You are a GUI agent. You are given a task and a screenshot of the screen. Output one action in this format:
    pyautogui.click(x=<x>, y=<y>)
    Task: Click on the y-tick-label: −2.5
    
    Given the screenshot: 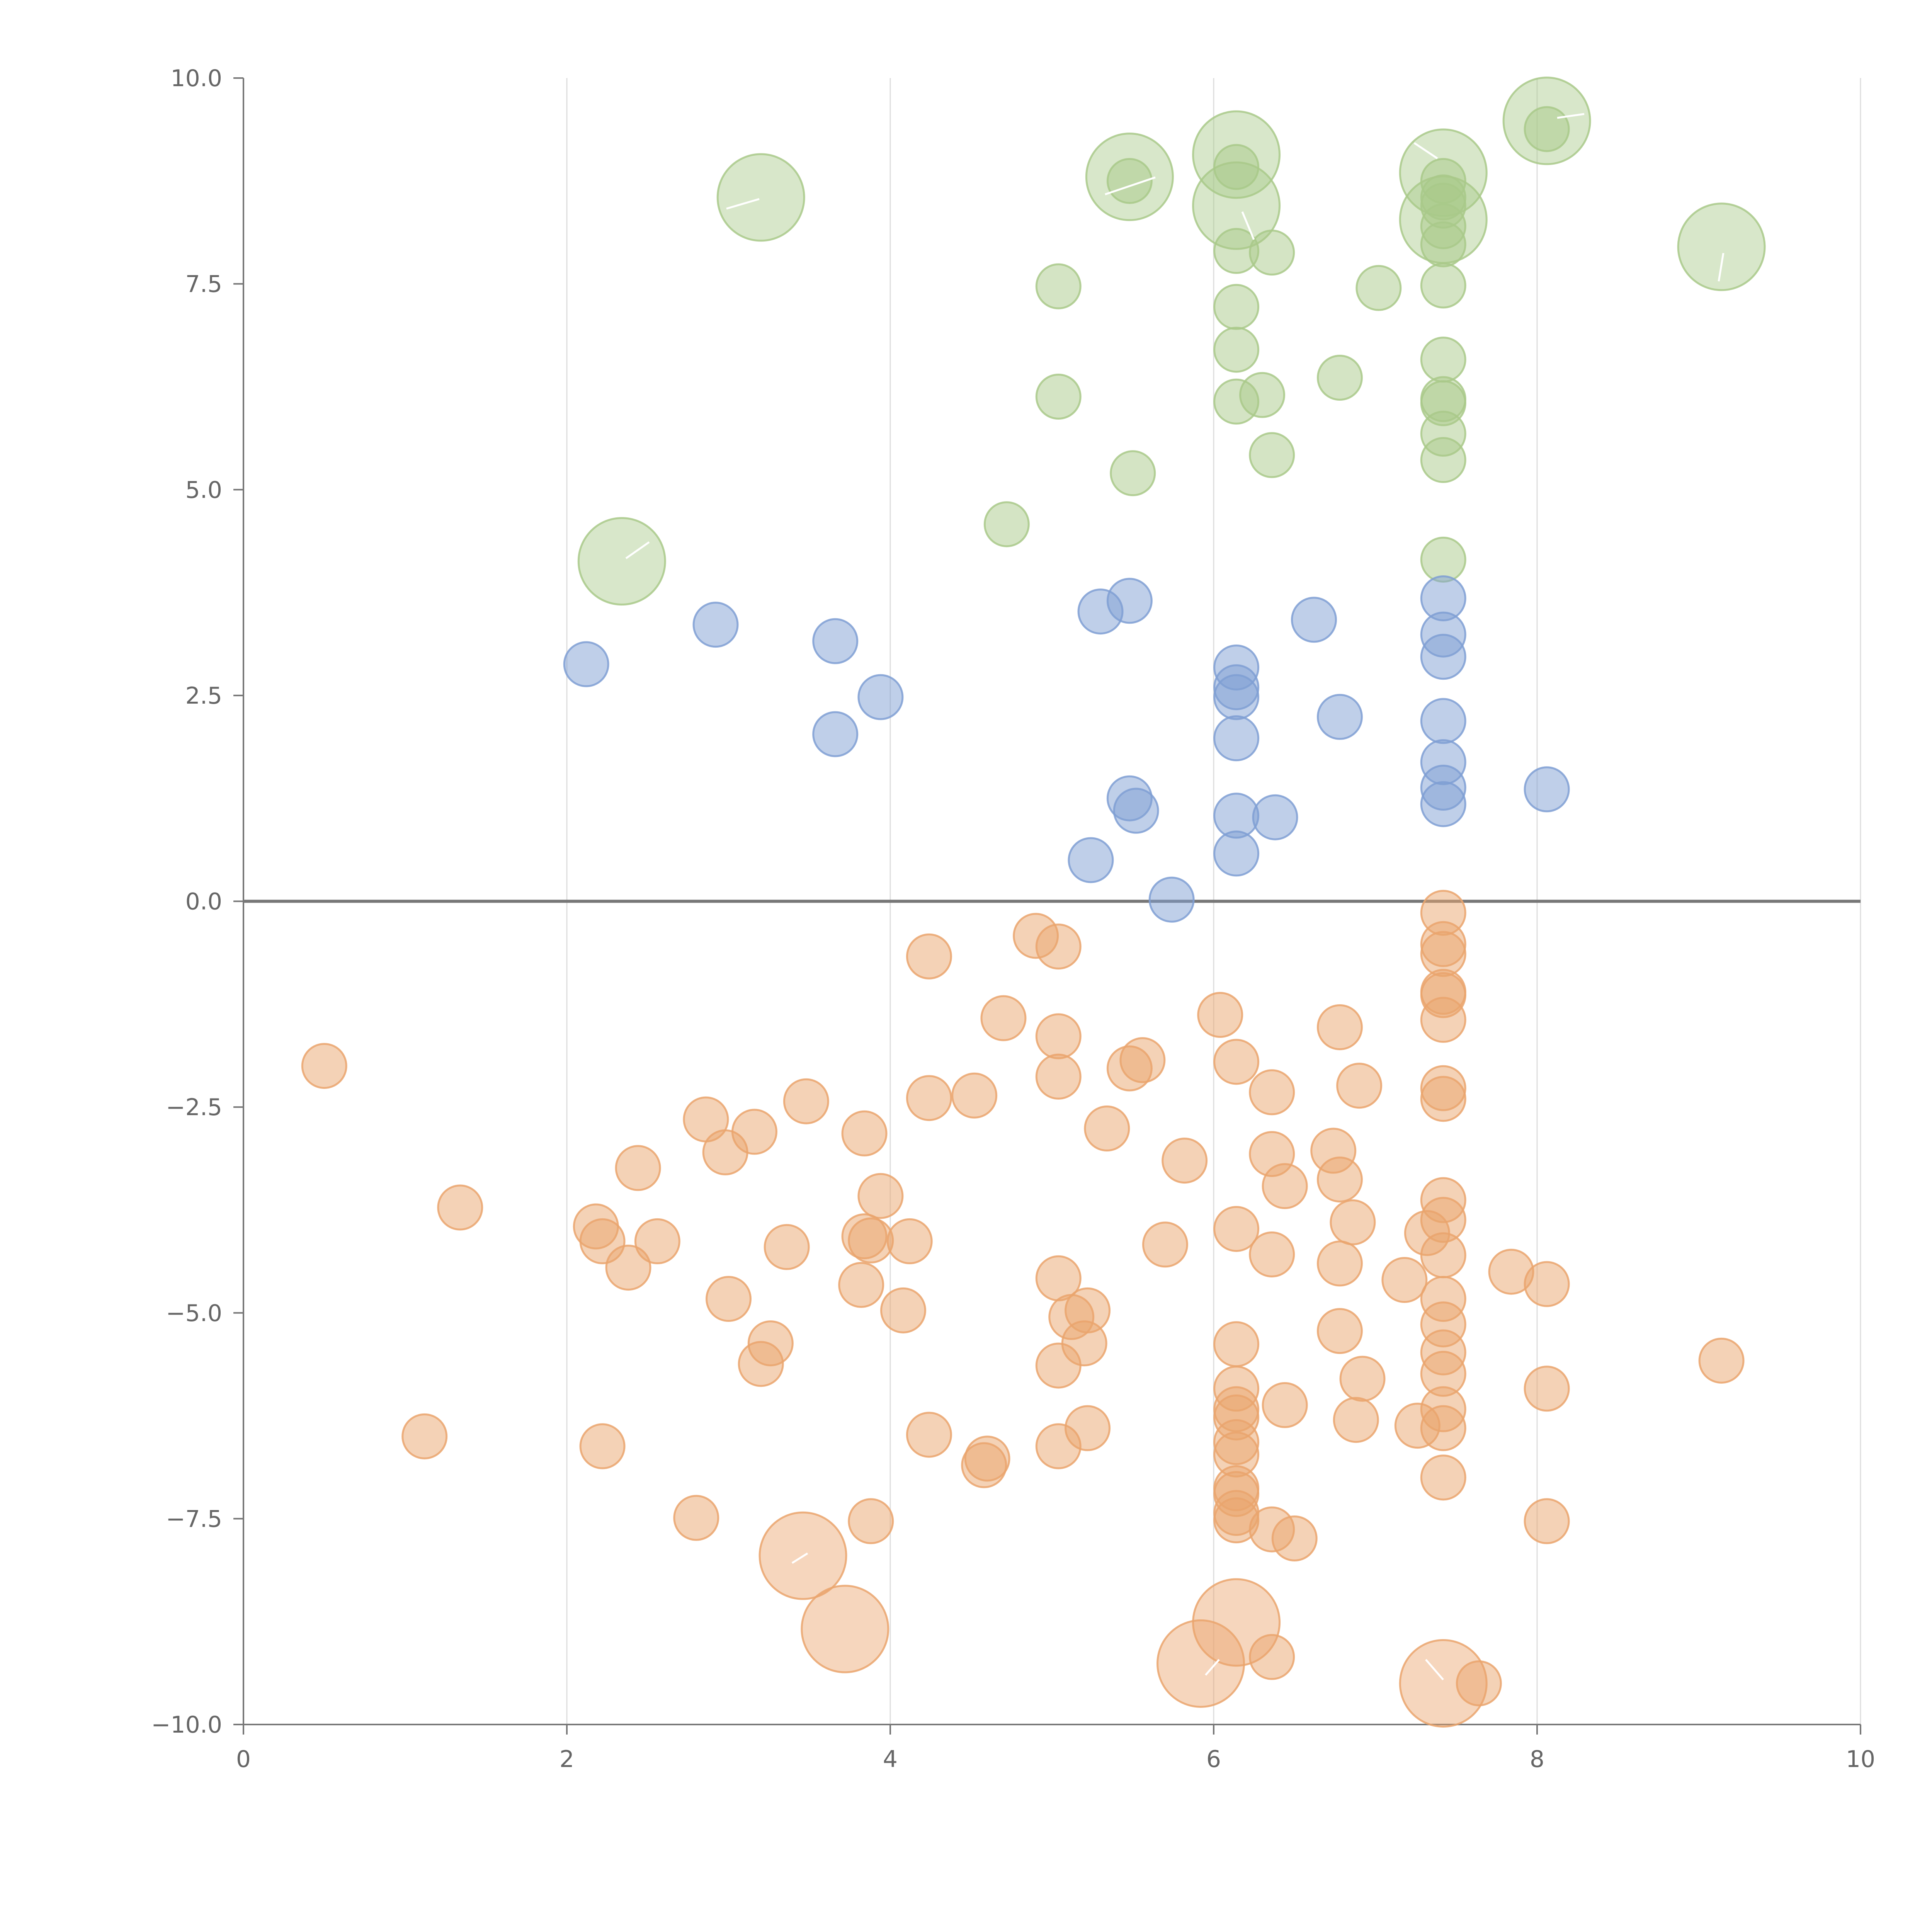 What is the action you would take?
    pyautogui.click(x=194, y=1107)
    